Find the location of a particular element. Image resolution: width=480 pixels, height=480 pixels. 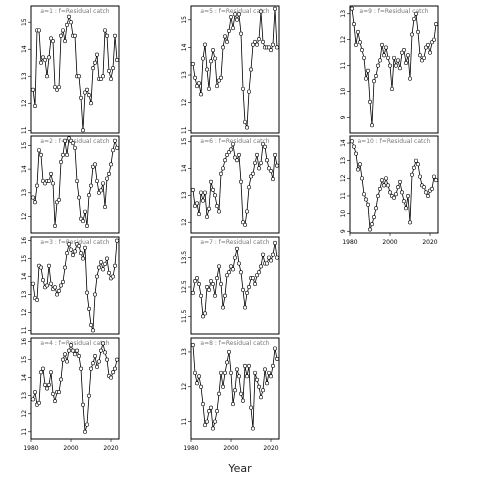

panel-5-ytick-label: 12 is located at coordinates (184, 103).